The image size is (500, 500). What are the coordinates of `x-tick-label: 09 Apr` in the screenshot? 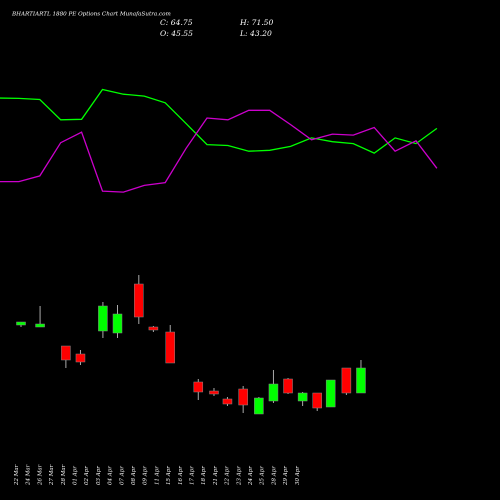 It's located at (146, 475).